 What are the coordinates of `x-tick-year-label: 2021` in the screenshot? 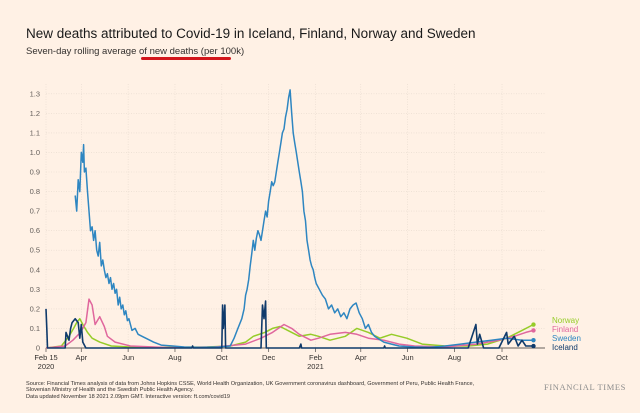 It's located at (315, 366).